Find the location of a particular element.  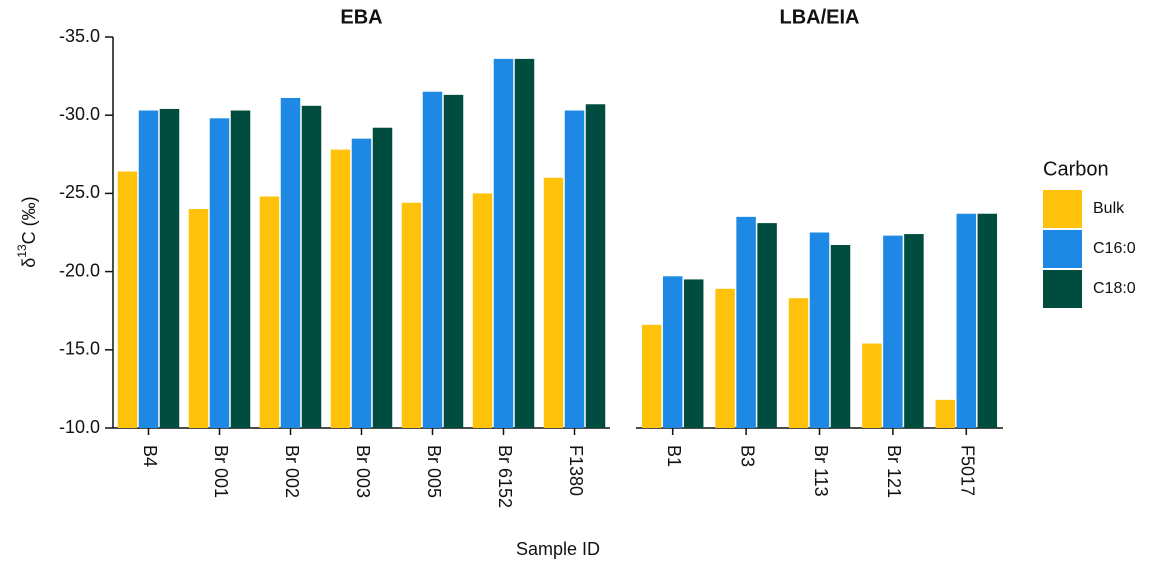

facet-title: EBA is located at coordinates (361, 17).